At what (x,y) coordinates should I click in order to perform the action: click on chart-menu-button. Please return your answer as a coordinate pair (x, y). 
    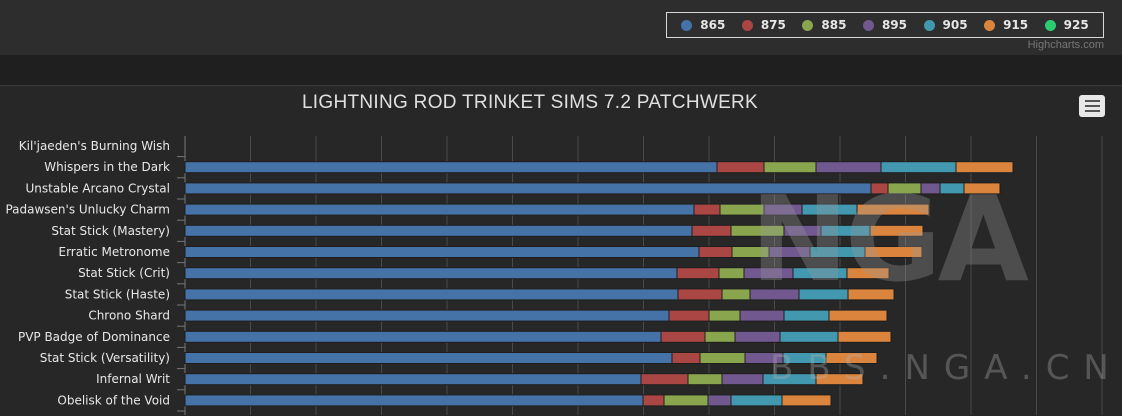
    Looking at the image, I should click on (1092, 106).